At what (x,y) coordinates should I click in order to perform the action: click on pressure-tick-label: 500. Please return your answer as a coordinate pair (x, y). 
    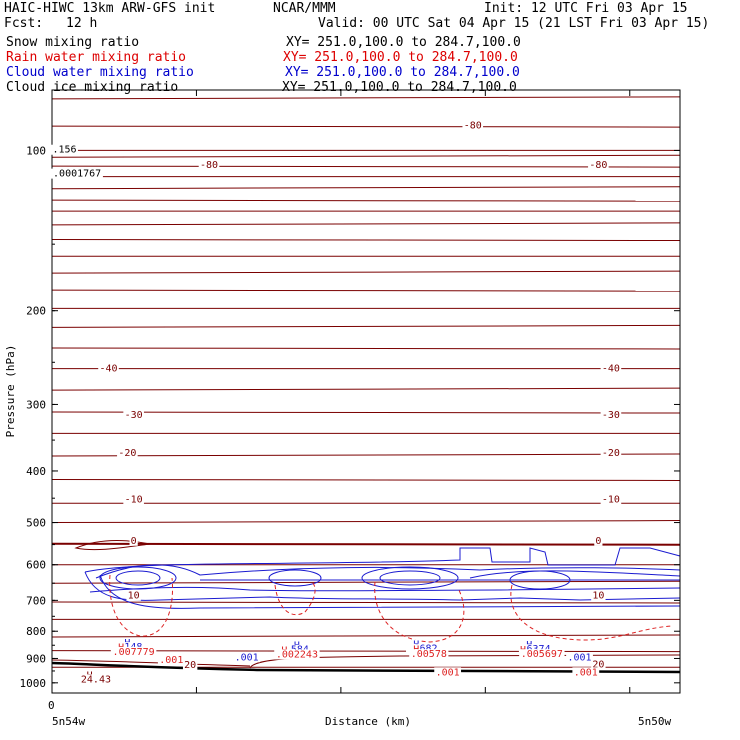
    Looking at the image, I should click on (36, 523).